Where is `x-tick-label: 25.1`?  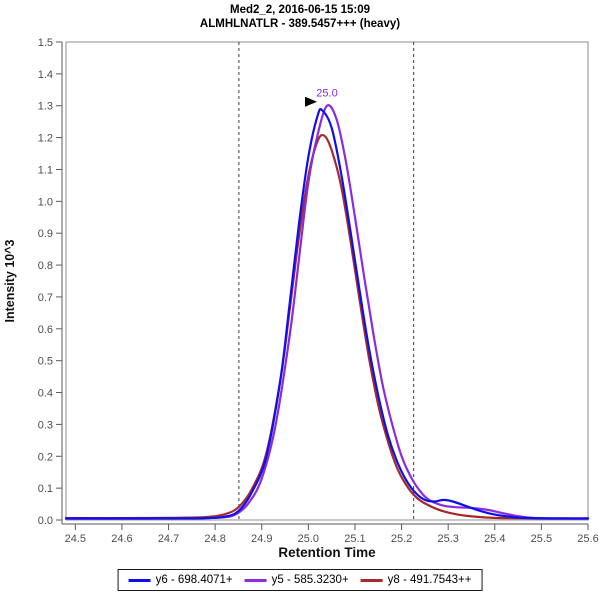 x-tick-label: 25.1 is located at coordinates (354, 539).